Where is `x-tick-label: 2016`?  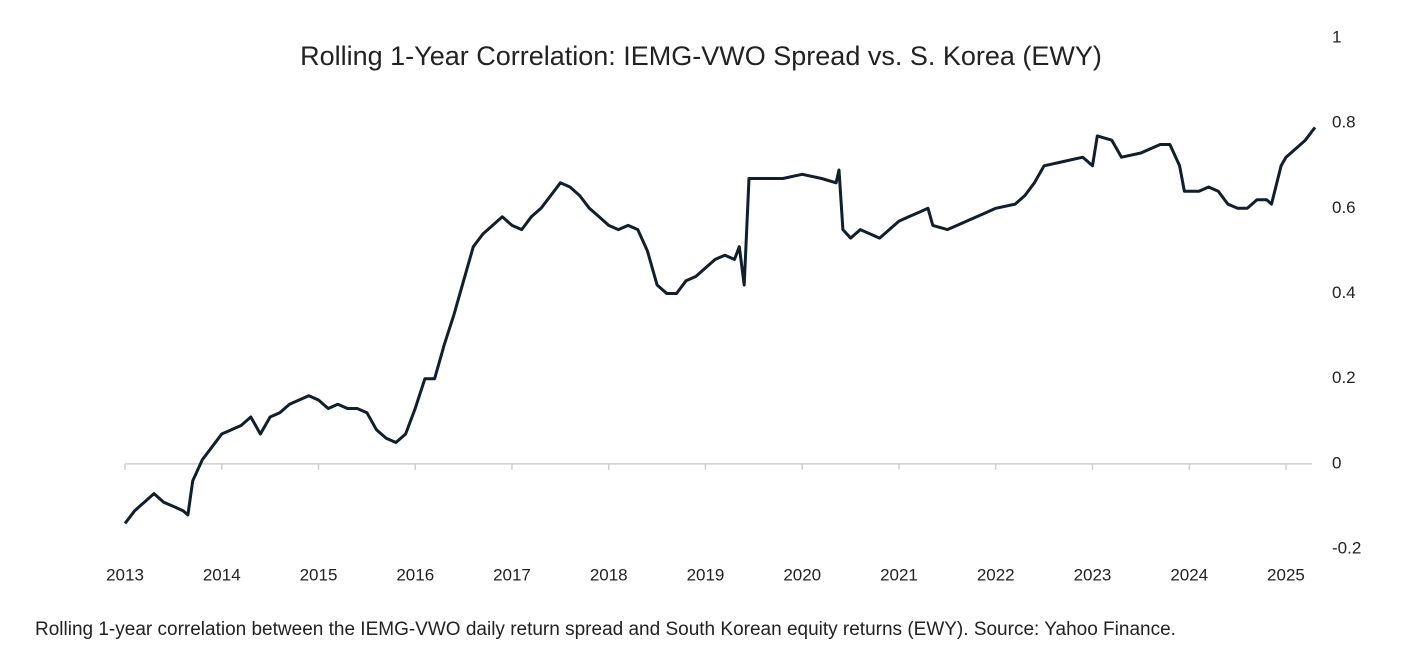 x-tick-label: 2016 is located at coordinates (415, 574).